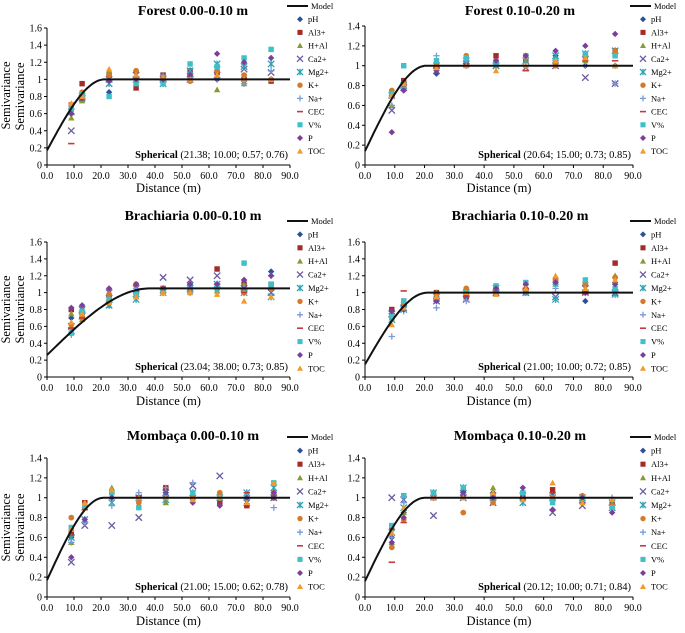  What do you see at coordinates (576, 587) in the screenshot?
I see `model-parameters: (20.12; 10.00; 0.71; 0.84)` at bounding box center [576, 587].